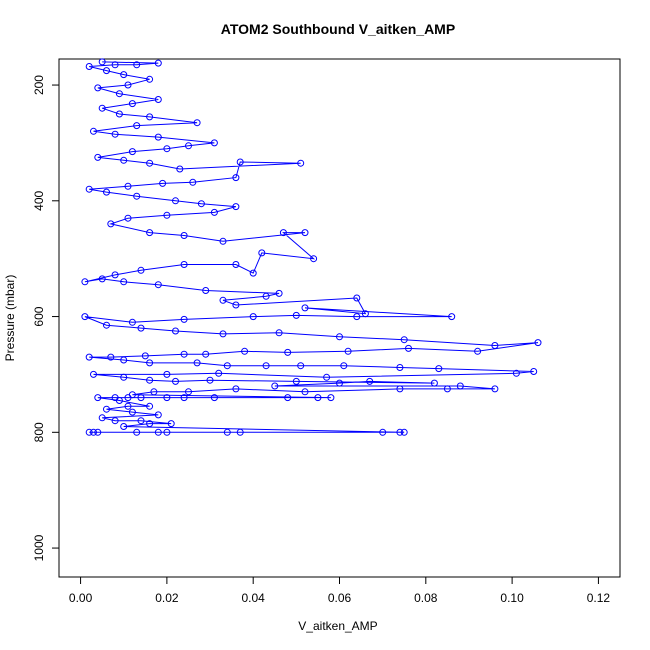 The height and width of the screenshot is (650, 650). Describe the element at coordinates (426, 598) in the screenshot. I see `x-tick-label: 0.08` at that location.